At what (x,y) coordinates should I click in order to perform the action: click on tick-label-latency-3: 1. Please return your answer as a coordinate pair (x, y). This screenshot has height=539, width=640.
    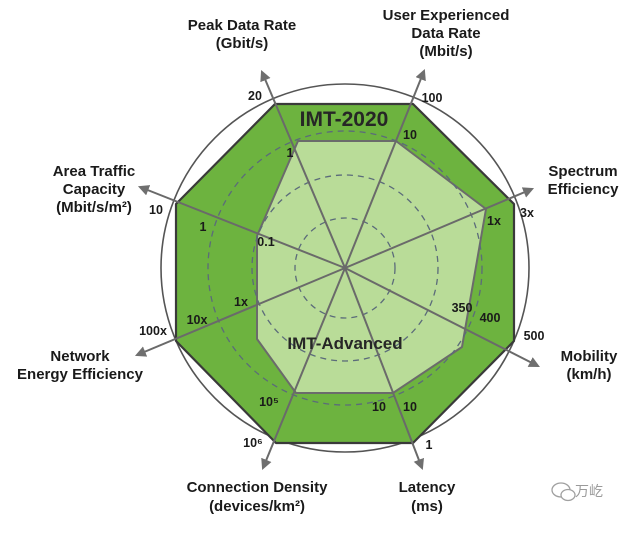
    Looking at the image, I should click on (429, 445).